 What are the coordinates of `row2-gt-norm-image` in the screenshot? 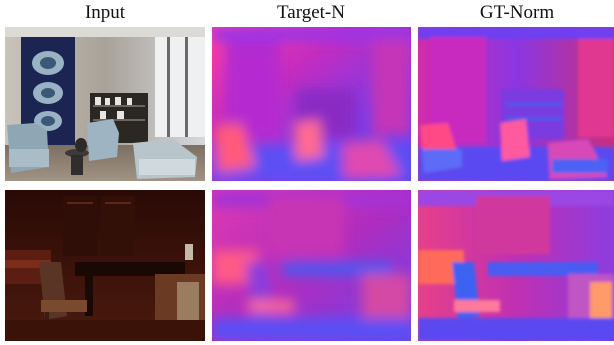 It's located at (516, 265).